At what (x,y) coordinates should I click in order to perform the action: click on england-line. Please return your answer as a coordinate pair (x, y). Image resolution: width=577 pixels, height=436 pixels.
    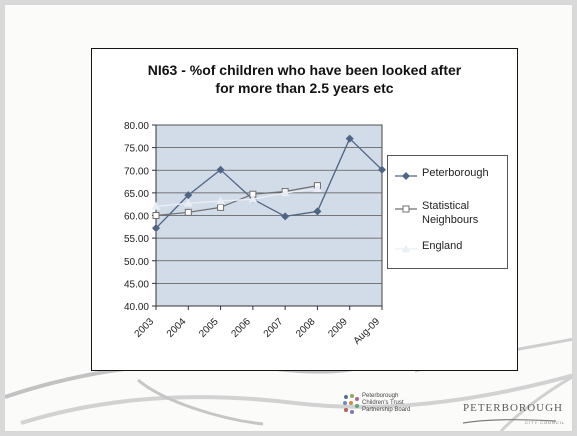
    Looking at the image, I should click on (236, 198).